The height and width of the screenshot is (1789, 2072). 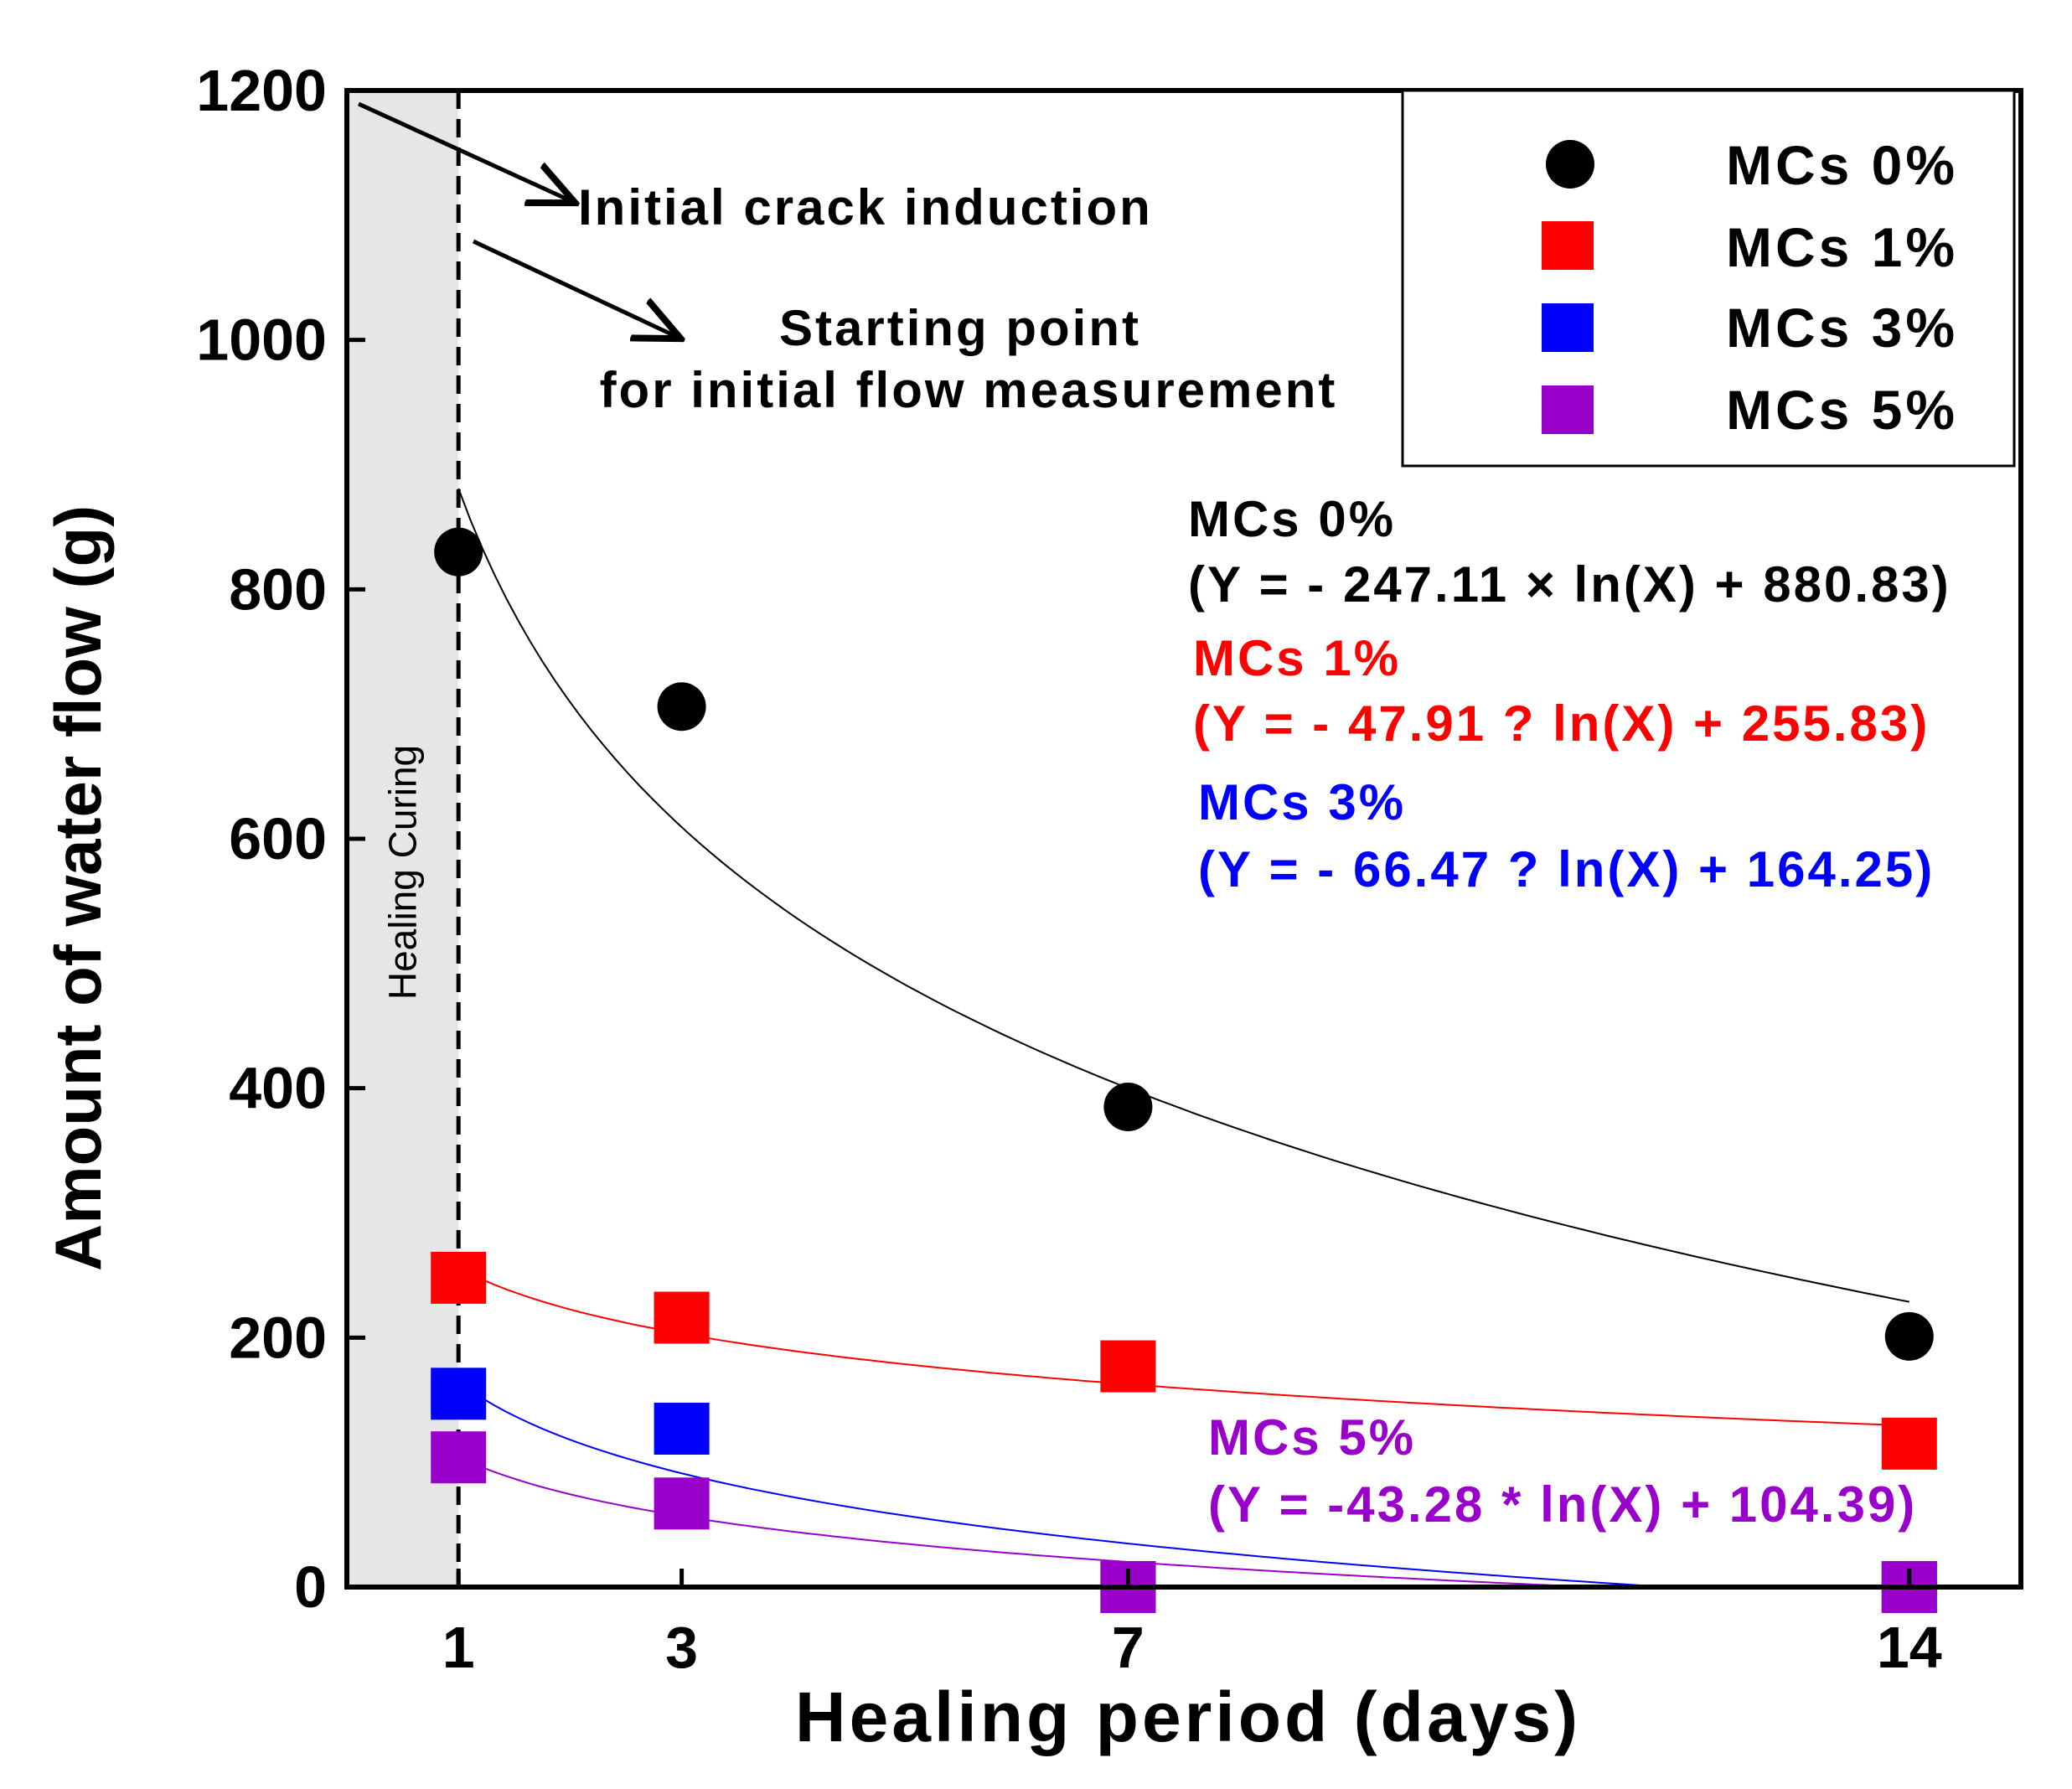 I want to click on starting-point-annotation-line2: for initial flow measurement, so click(x=969, y=390).